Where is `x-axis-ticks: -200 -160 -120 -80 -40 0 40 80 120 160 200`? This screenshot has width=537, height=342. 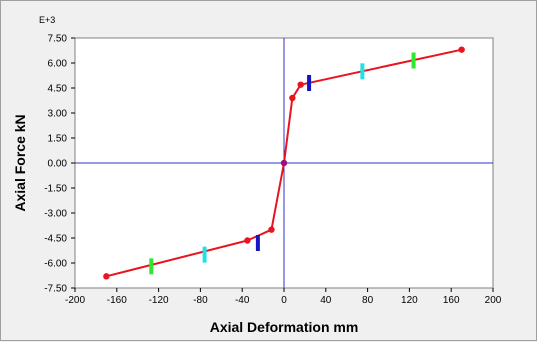 x-axis-ticks: -200 -160 -120 -80 -40 0 40 80 120 160 200 is located at coordinates (283, 297).